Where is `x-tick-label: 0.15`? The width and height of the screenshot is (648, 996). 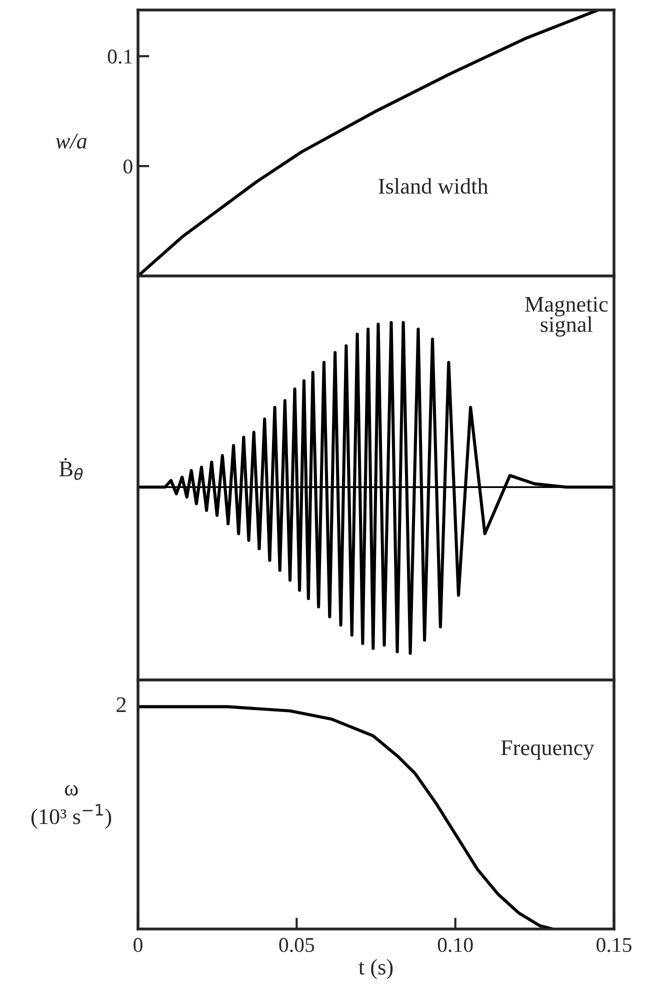
x-tick-label: 0.15 is located at coordinates (614, 945).